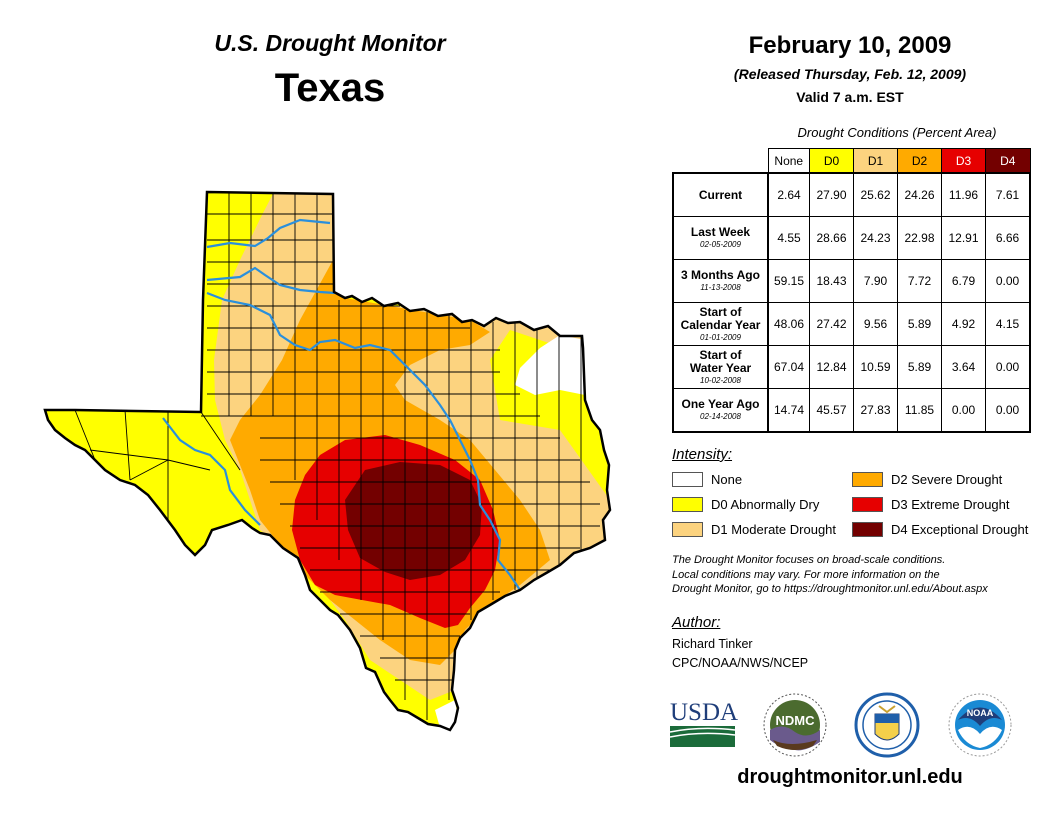  Describe the element at coordinates (960, 529) in the screenshot. I see `legend-label: D4 Exceptional Drought` at that location.